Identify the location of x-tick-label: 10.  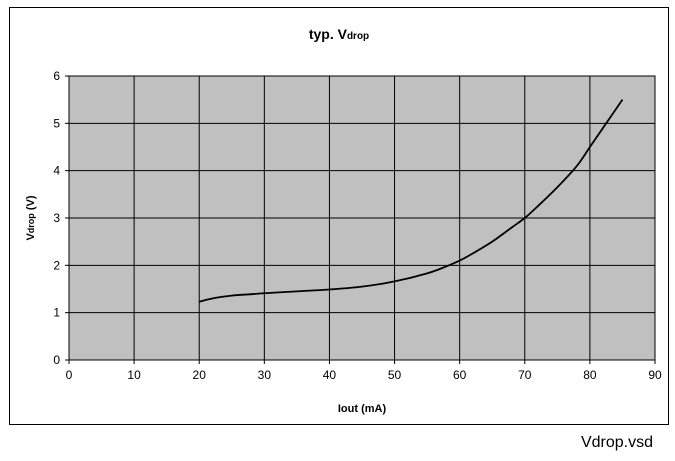
(134, 375).